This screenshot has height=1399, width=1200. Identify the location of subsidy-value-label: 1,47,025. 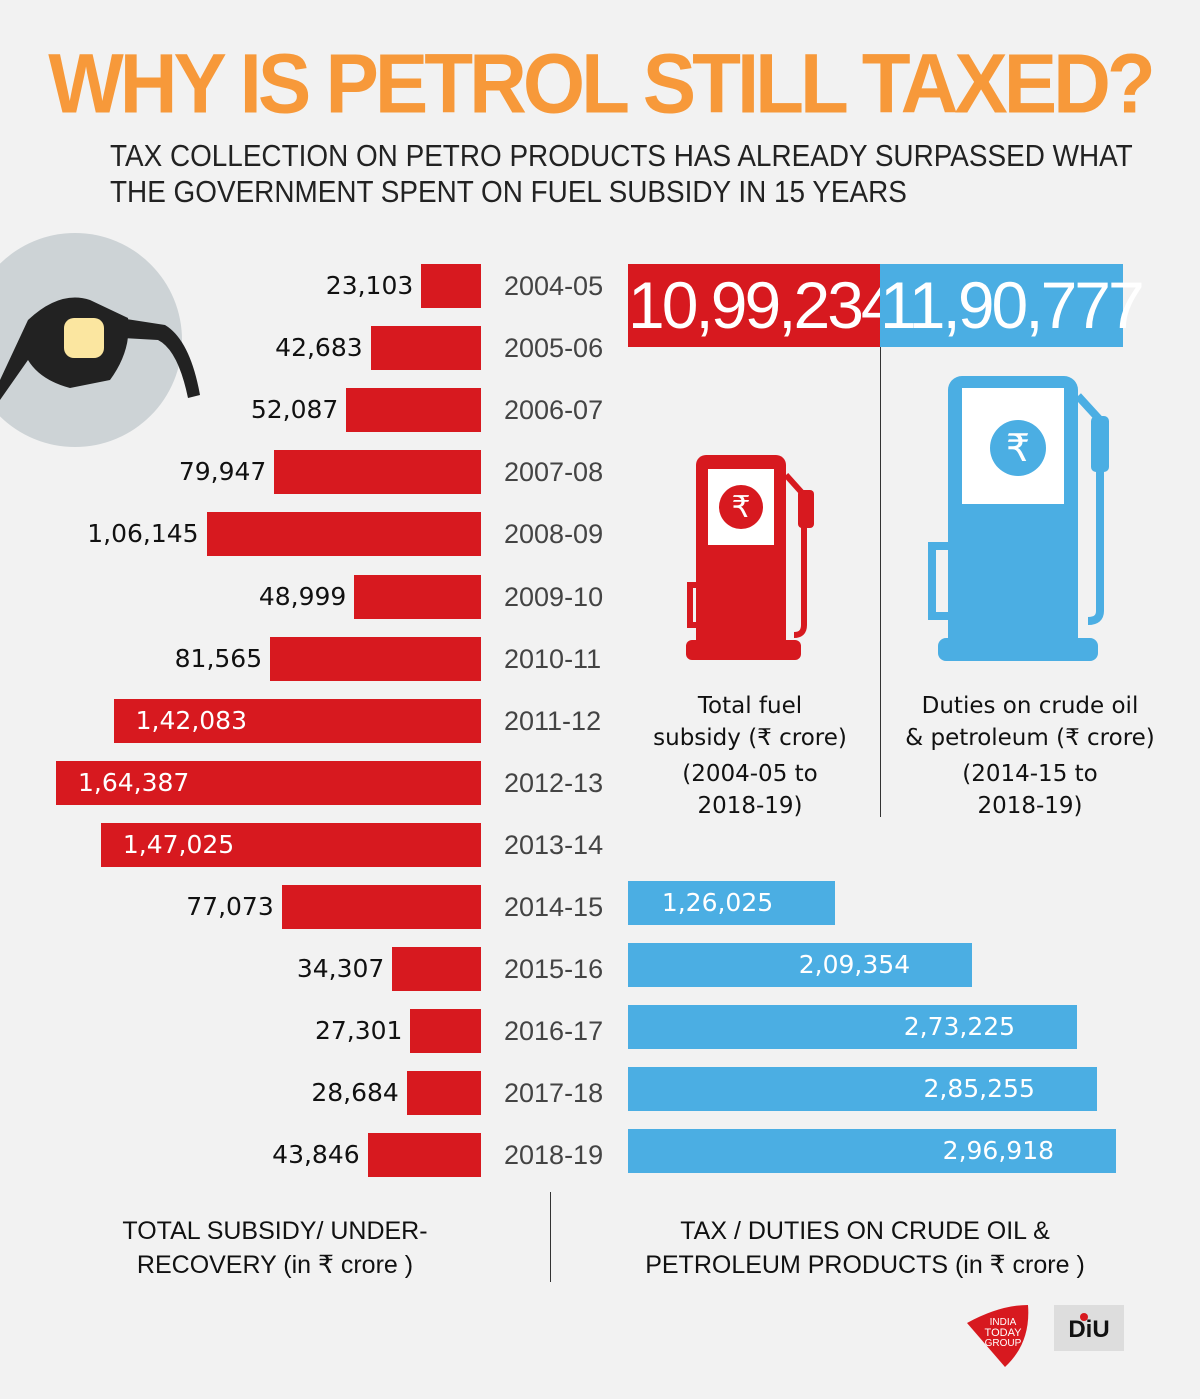
(178, 844).